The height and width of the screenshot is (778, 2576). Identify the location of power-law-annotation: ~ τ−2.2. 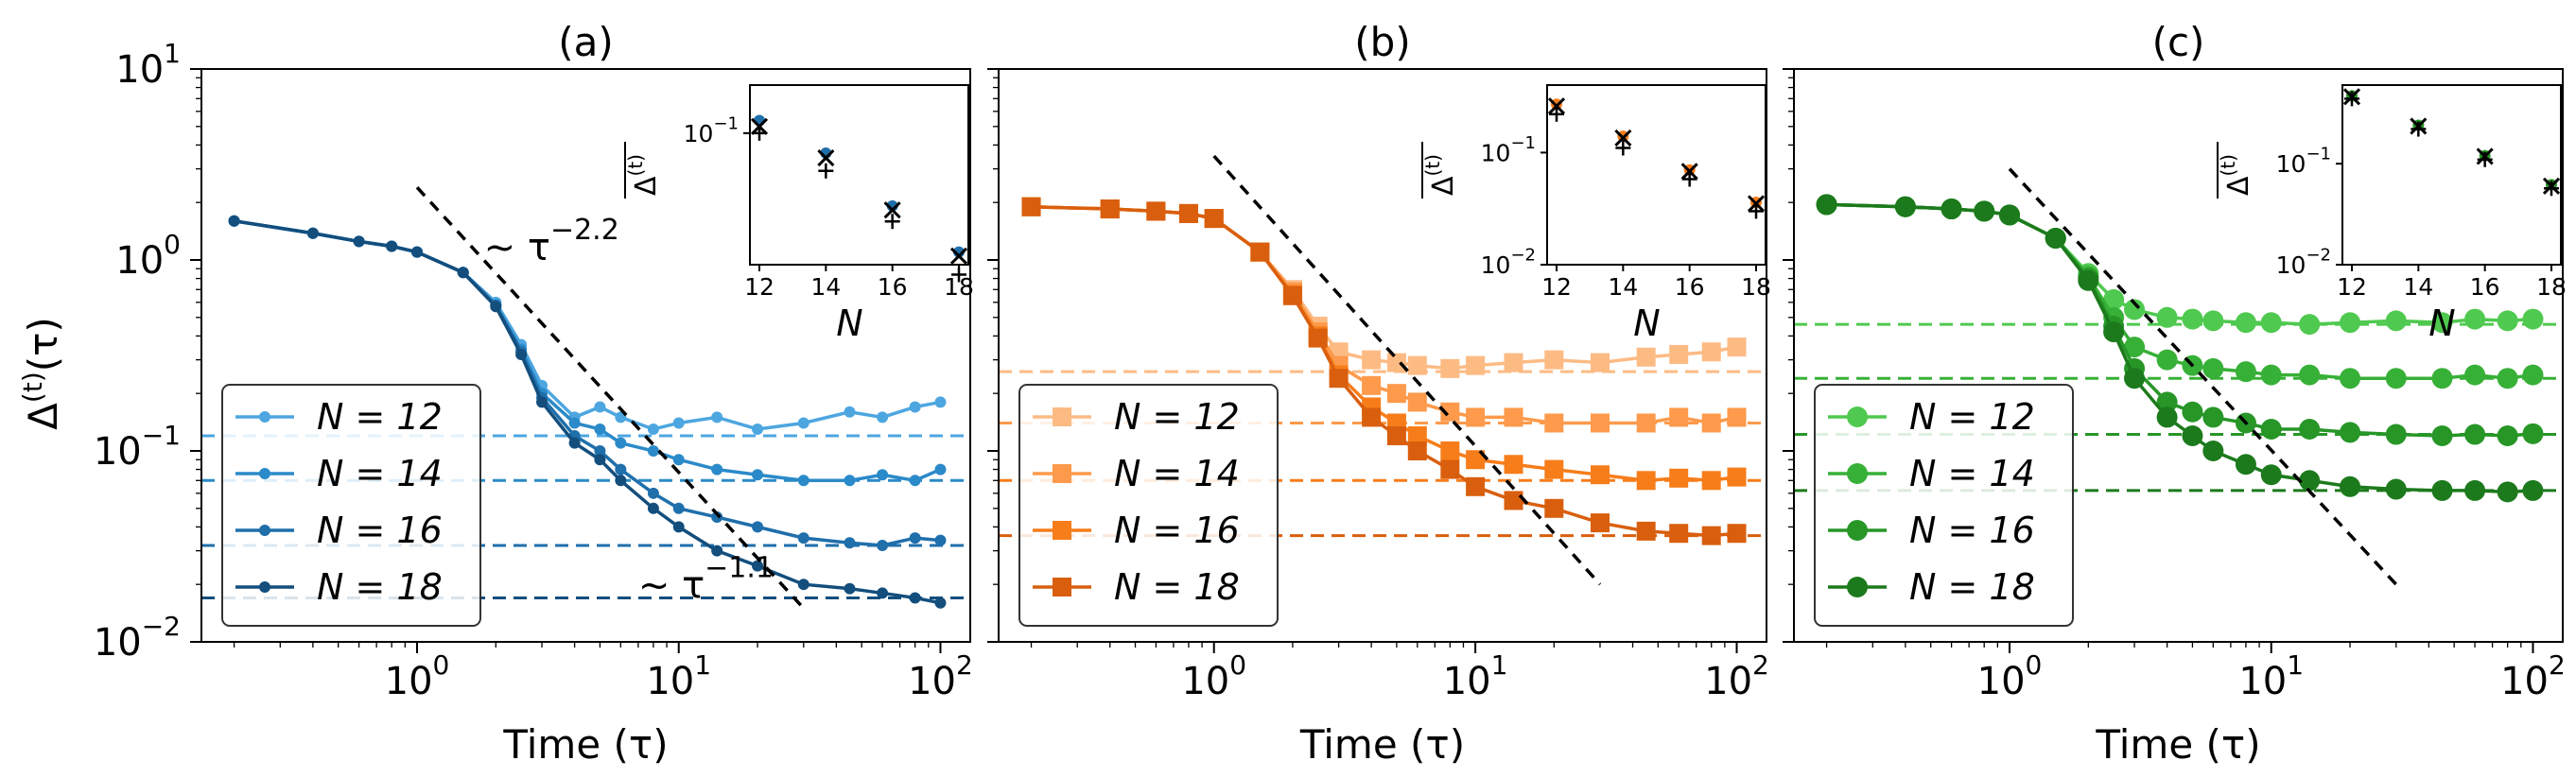
(551, 242).